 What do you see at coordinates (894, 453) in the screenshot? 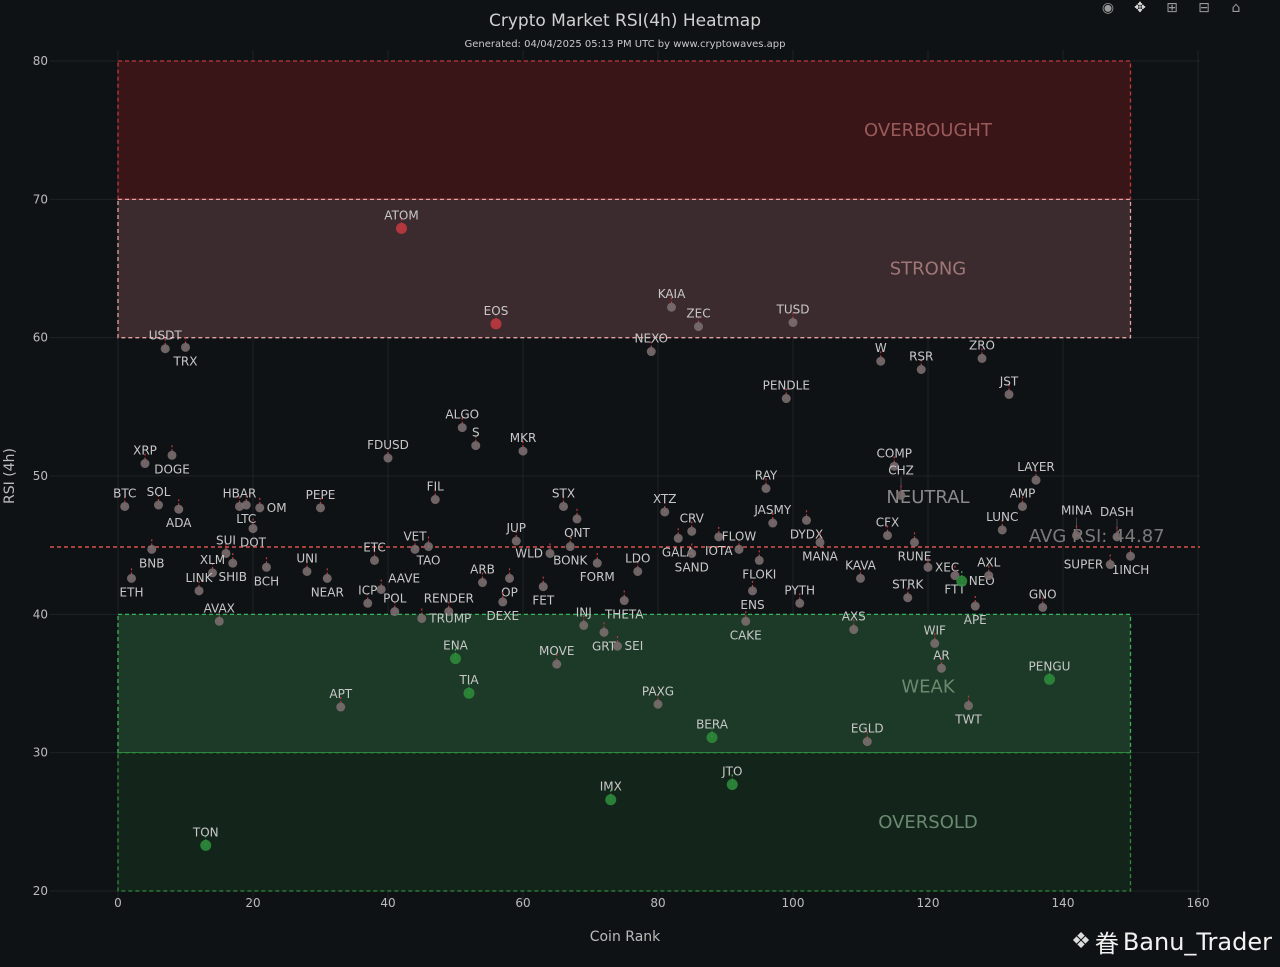
I see `point-label: COMP` at bounding box center [894, 453].